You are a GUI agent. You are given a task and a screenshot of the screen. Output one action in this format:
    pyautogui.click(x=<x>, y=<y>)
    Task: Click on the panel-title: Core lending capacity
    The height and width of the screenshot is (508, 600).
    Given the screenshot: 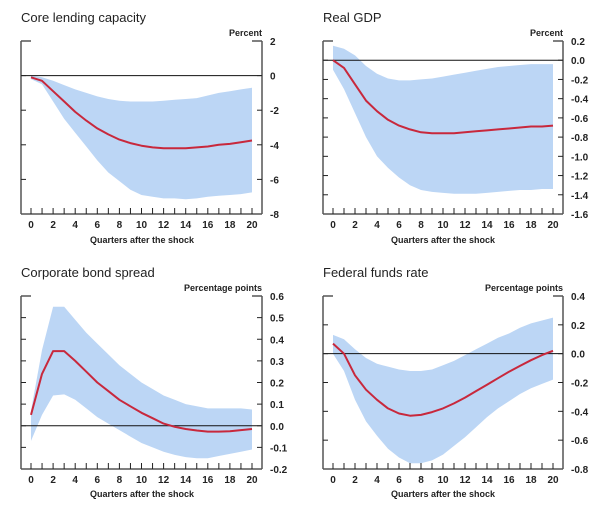 What is the action you would take?
    pyautogui.click(x=84, y=17)
    